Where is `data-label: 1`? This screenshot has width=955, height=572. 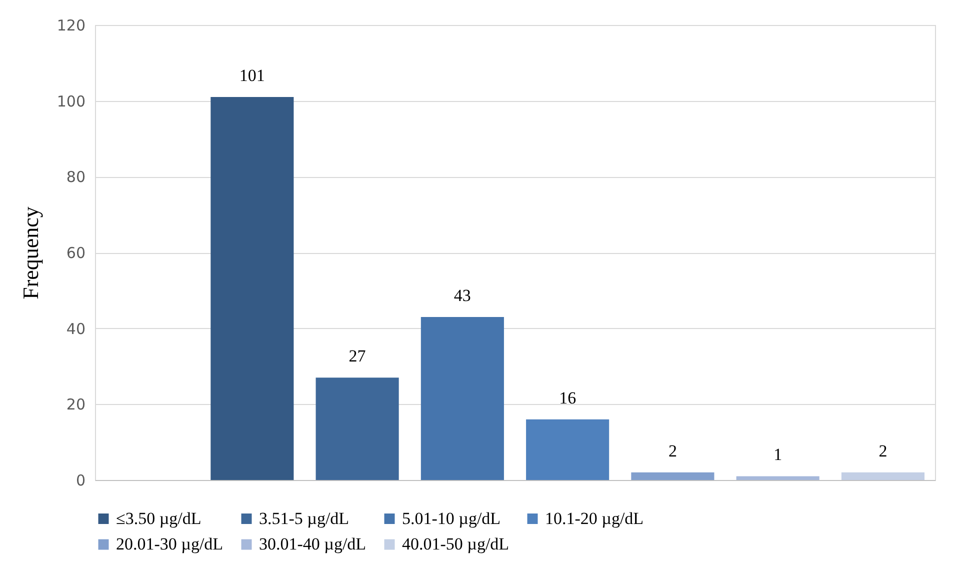
data-label: 1 is located at coordinates (778, 454).